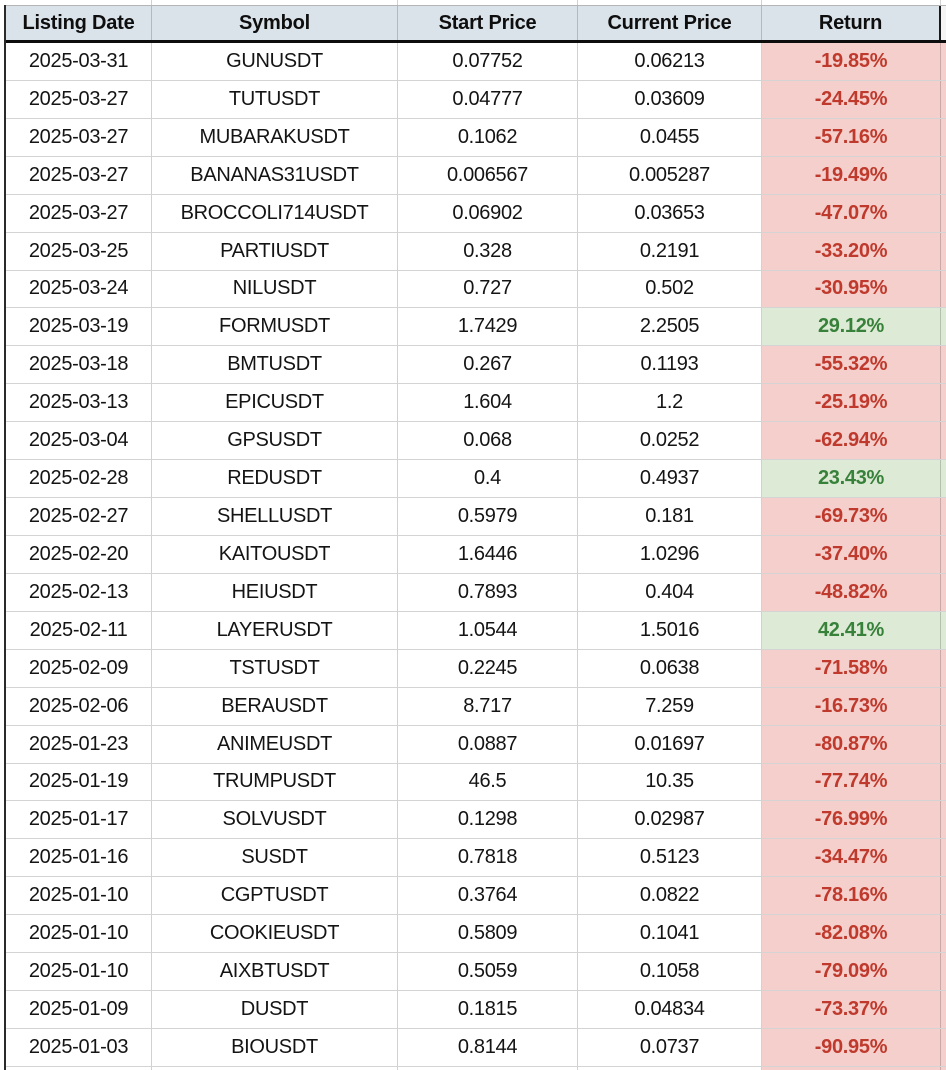  I want to click on cell-start-price: 0.8144, so click(488, 1047).